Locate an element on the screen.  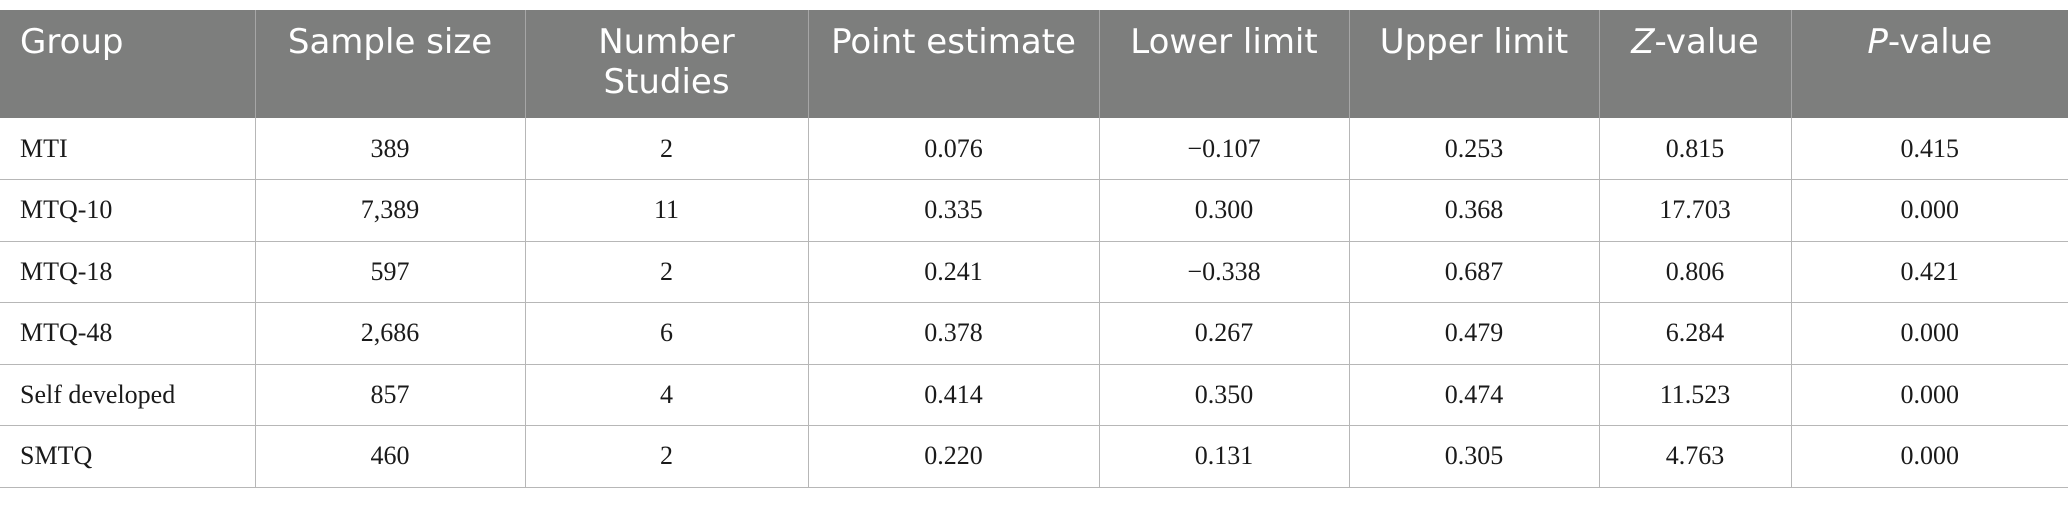
cell-lower-limit: −0.338 is located at coordinates (1223, 272).